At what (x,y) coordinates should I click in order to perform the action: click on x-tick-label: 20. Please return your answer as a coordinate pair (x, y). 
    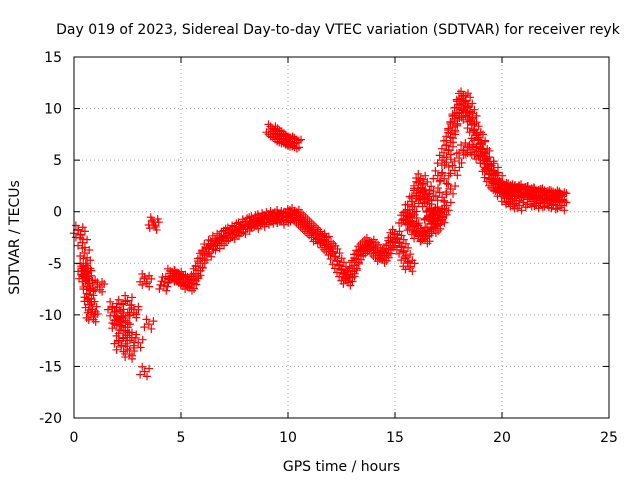
    Looking at the image, I should click on (502, 438).